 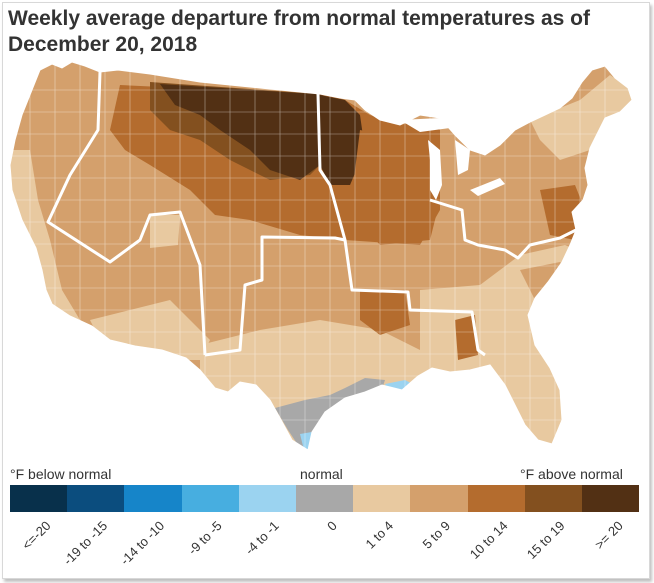 I want to click on legend-above-label: °F above normal, so click(x=571, y=474).